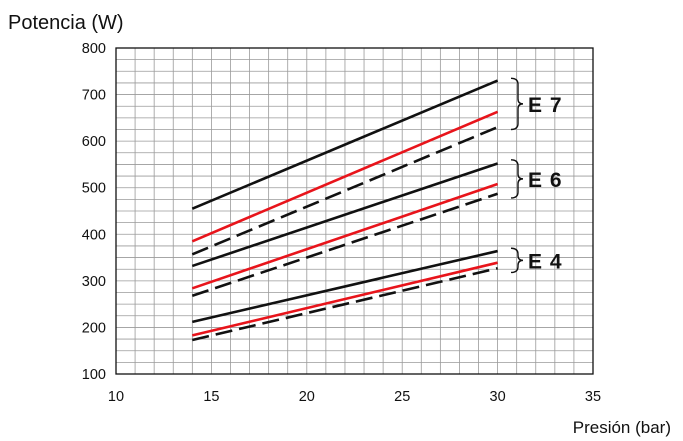 The height and width of the screenshot is (441, 683). What do you see at coordinates (345, 244) in the screenshot?
I see `series-line-e6-dashed` at bounding box center [345, 244].